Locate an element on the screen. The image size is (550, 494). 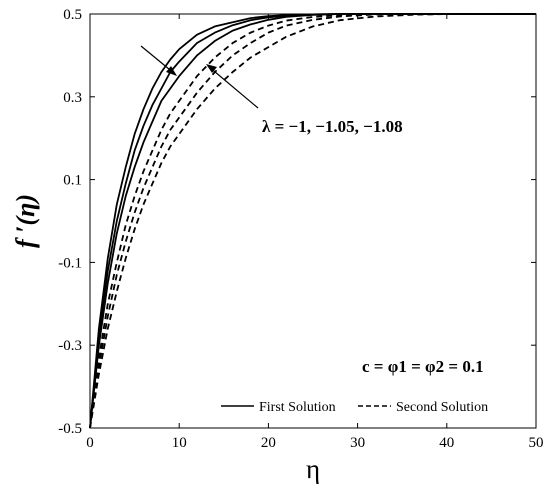
x-axis-label: η is located at coordinates (313, 469).